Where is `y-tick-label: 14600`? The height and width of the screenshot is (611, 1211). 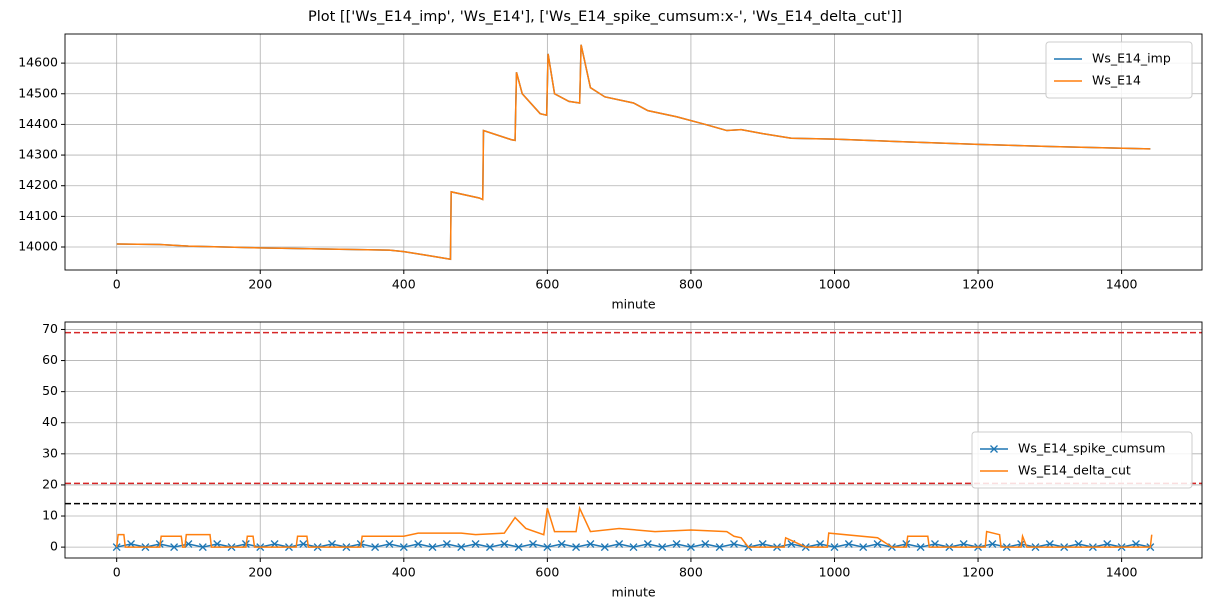 y-tick-label: 14600 is located at coordinates (38, 62).